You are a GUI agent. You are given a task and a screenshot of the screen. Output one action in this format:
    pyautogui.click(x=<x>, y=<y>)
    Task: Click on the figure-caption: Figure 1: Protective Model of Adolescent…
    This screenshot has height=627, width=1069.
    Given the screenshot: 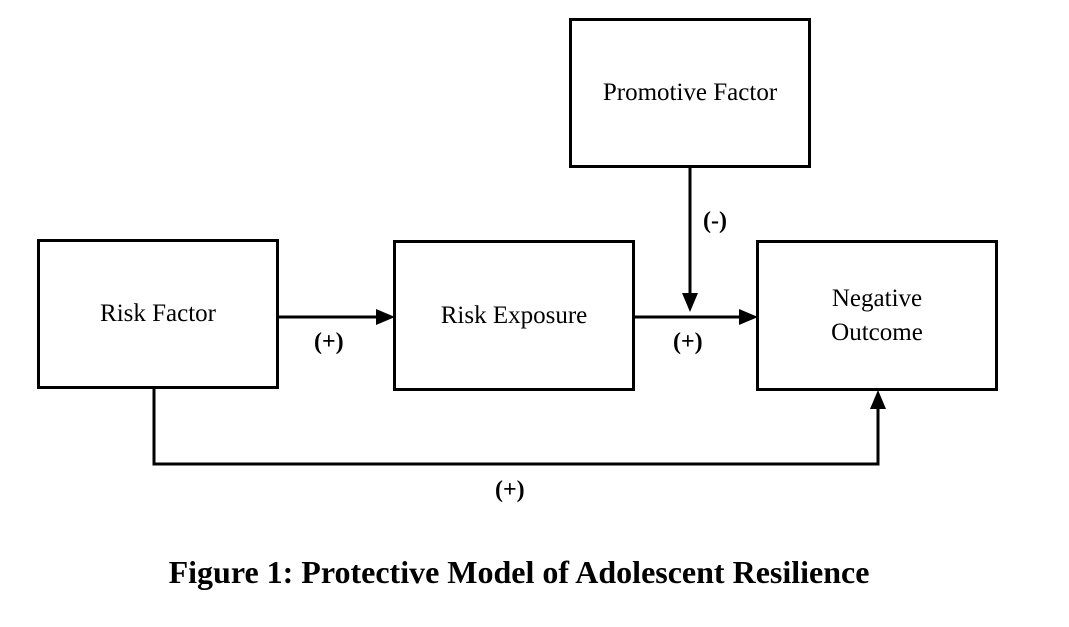 What is the action you would take?
    pyautogui.click(x=519, y=572)
    